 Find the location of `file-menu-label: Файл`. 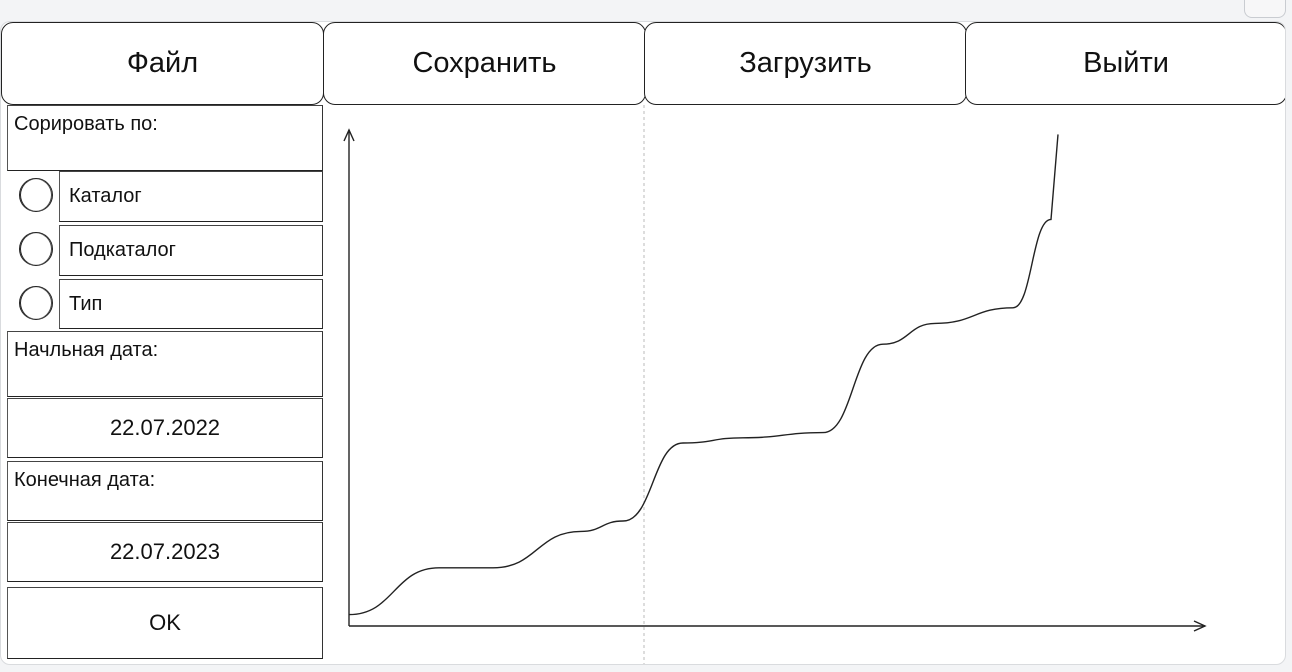

file-menu-label: Файл is located at coordinates (162, 63).